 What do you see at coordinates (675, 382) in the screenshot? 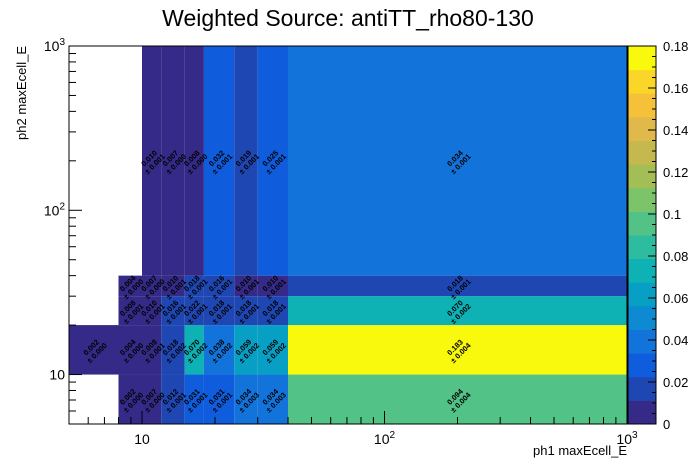
I see `colorbar-tick-label: 0.02` at bounding box center [675, 382].